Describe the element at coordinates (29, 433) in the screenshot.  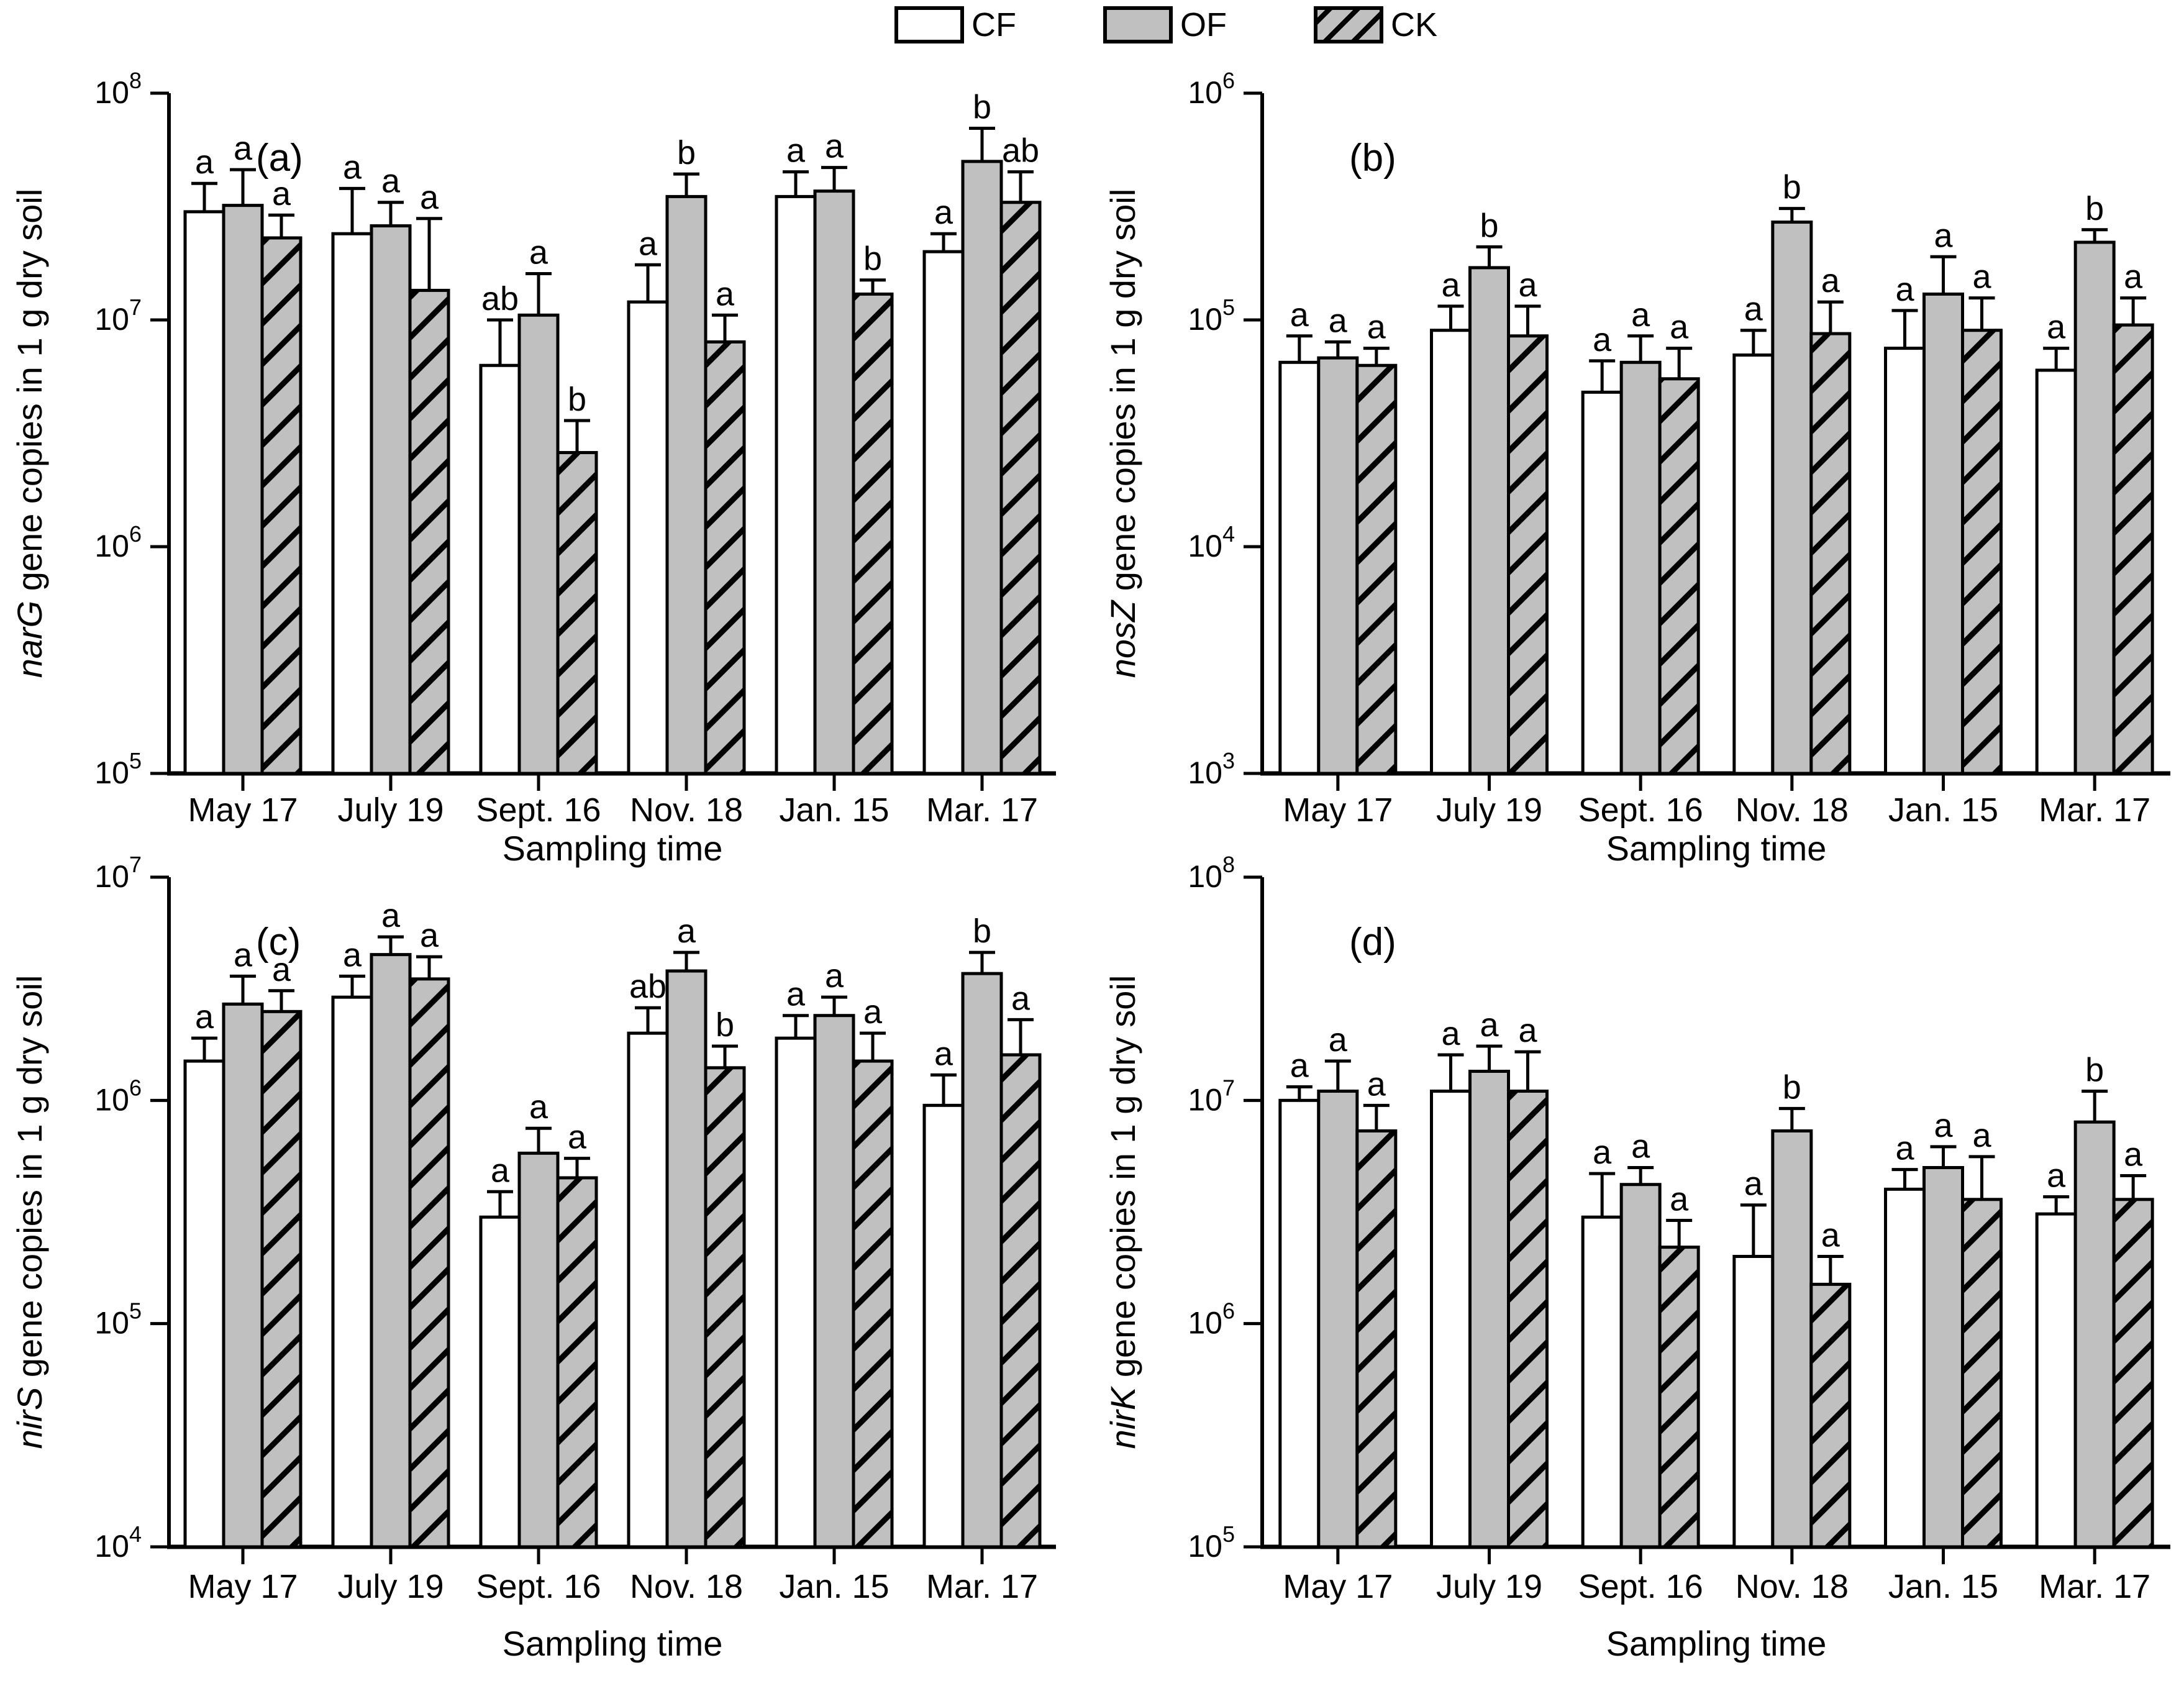
I see `y-axis-title: narG gene copies in 1 g dry soil` at that location.